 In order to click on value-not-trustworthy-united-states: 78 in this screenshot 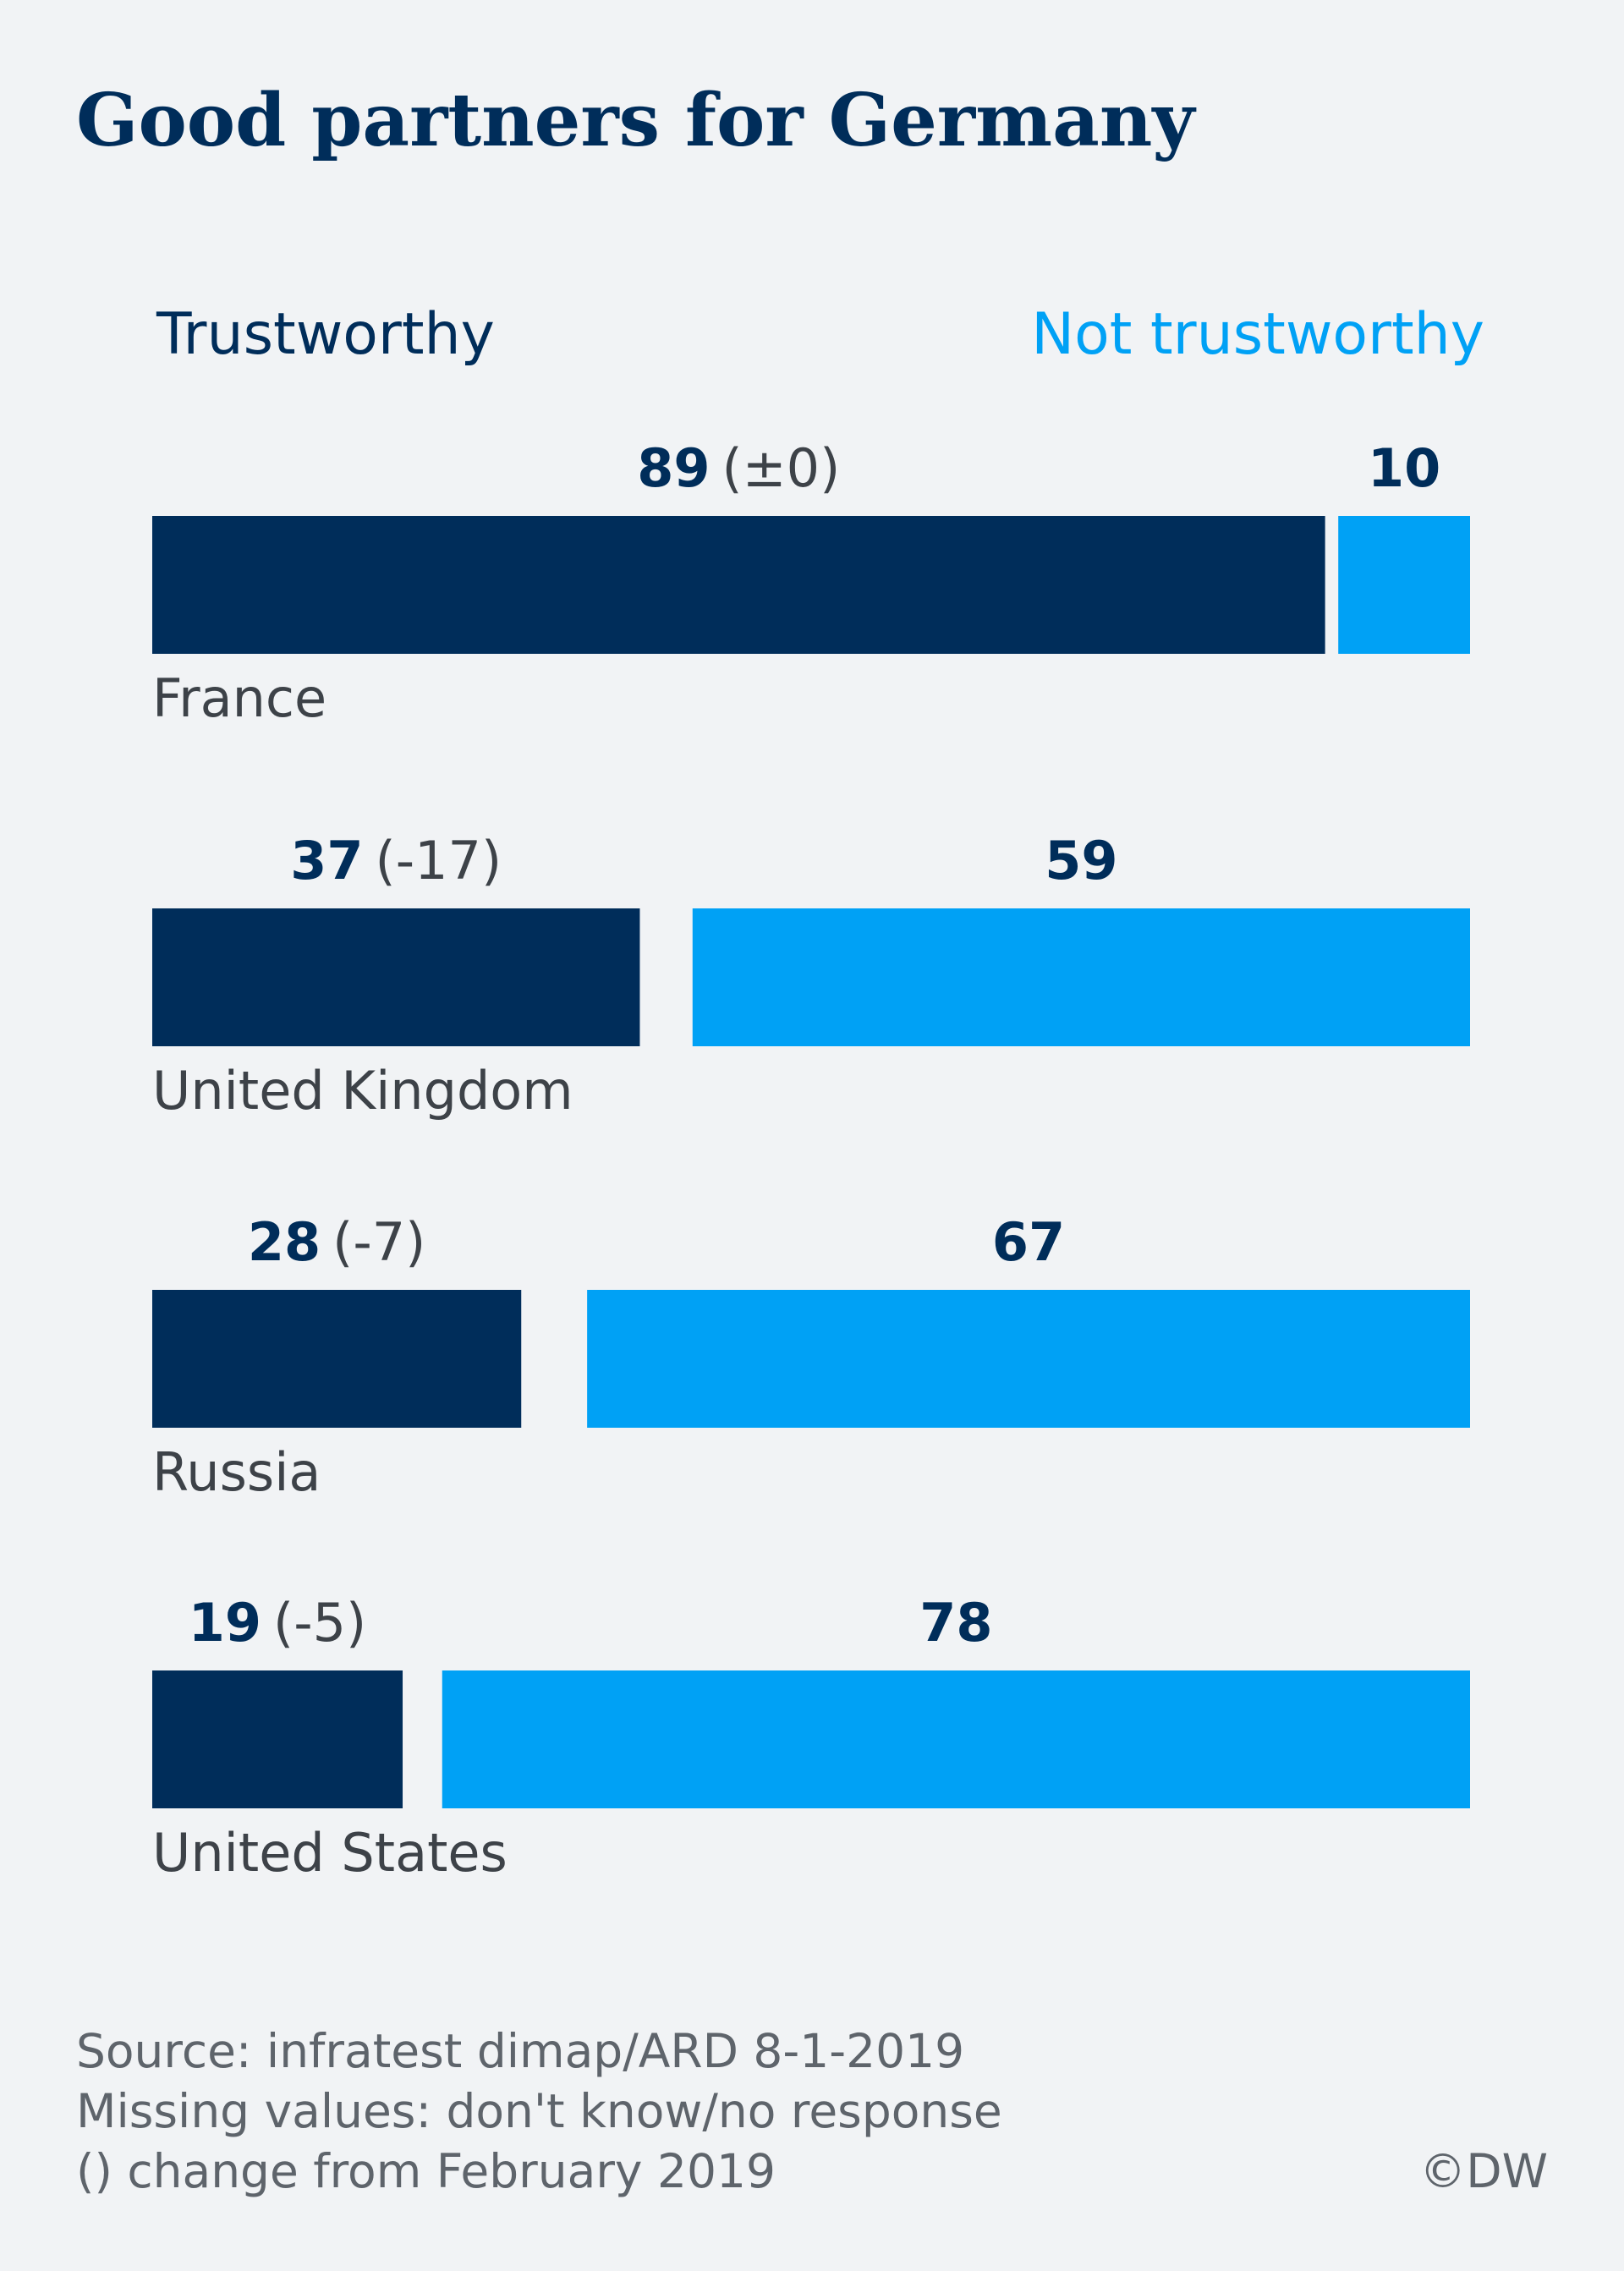, I will do `click(956, 1623)`.